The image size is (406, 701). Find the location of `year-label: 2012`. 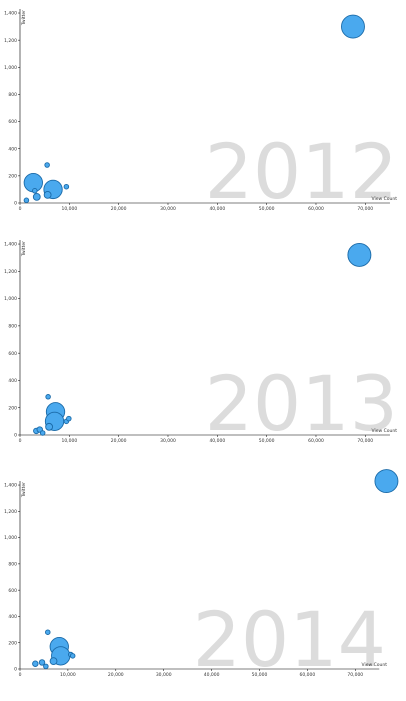

year-label: 2012 is located at coordinates (301, 171).